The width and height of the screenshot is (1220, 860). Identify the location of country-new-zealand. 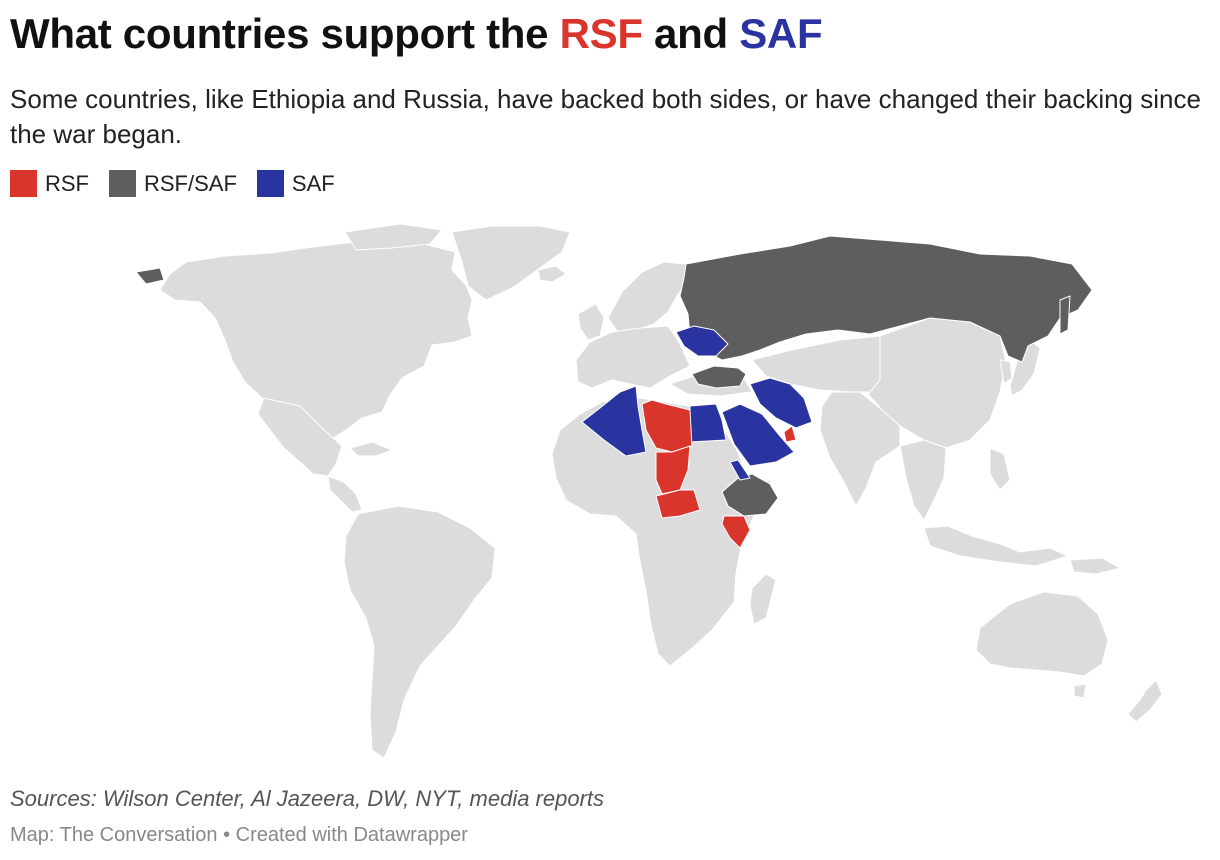
(1145, 701).